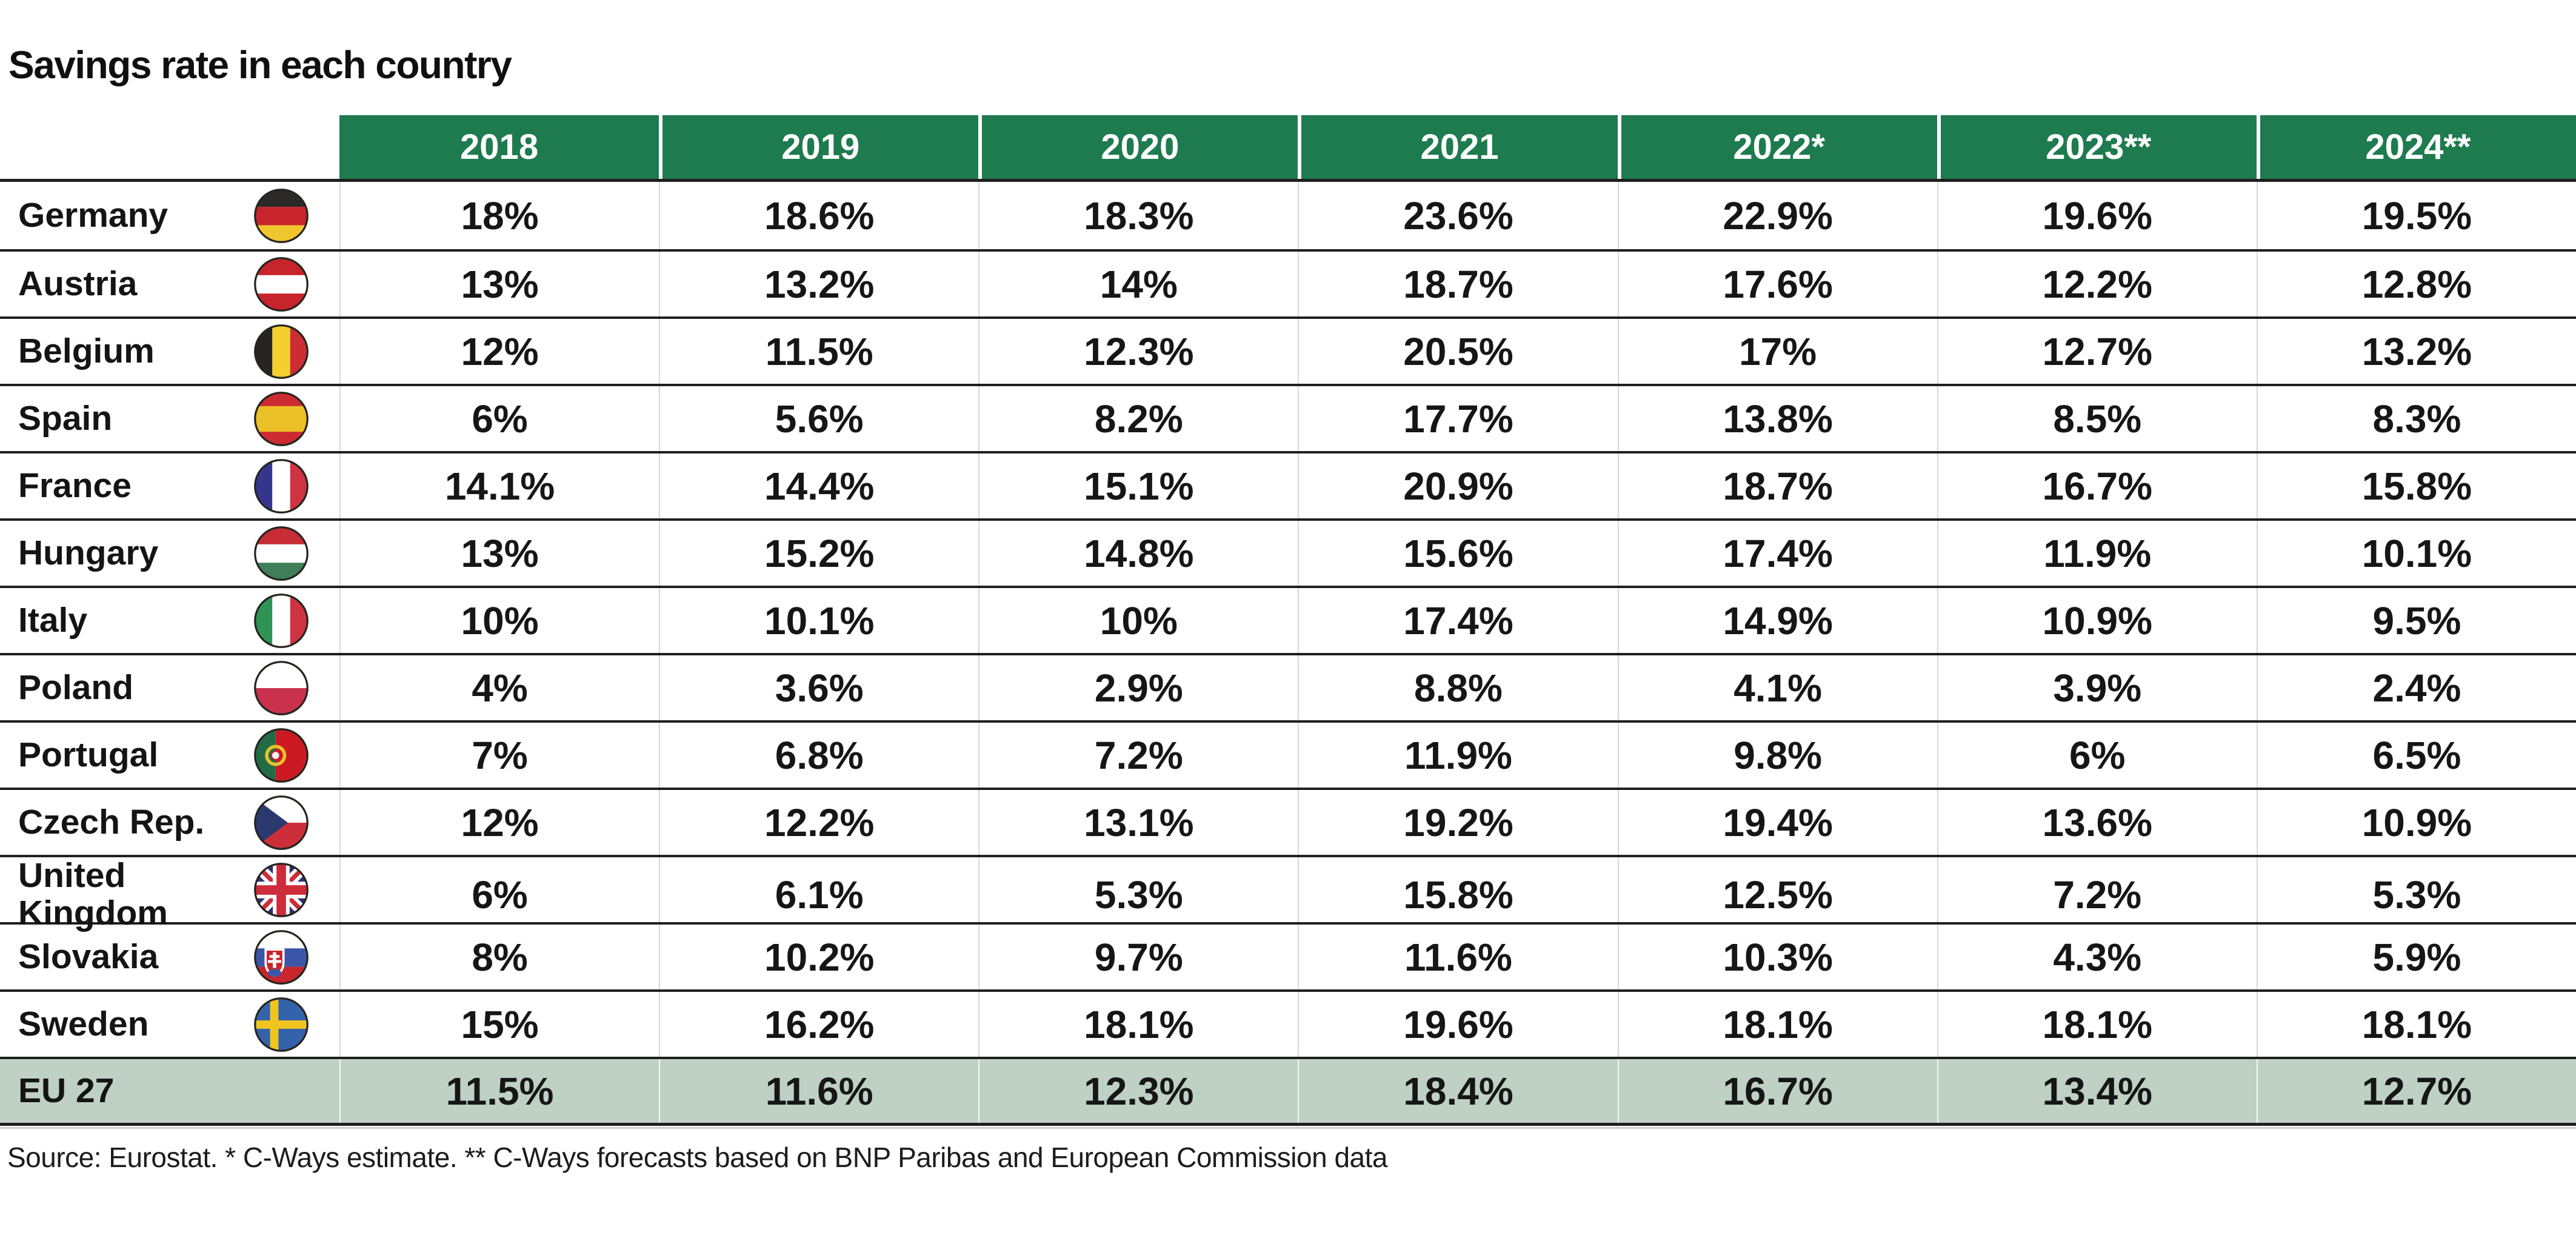  Describe the element at coordinates (281, 486) in the screenshot. I see `flag-icon-france` at that location.